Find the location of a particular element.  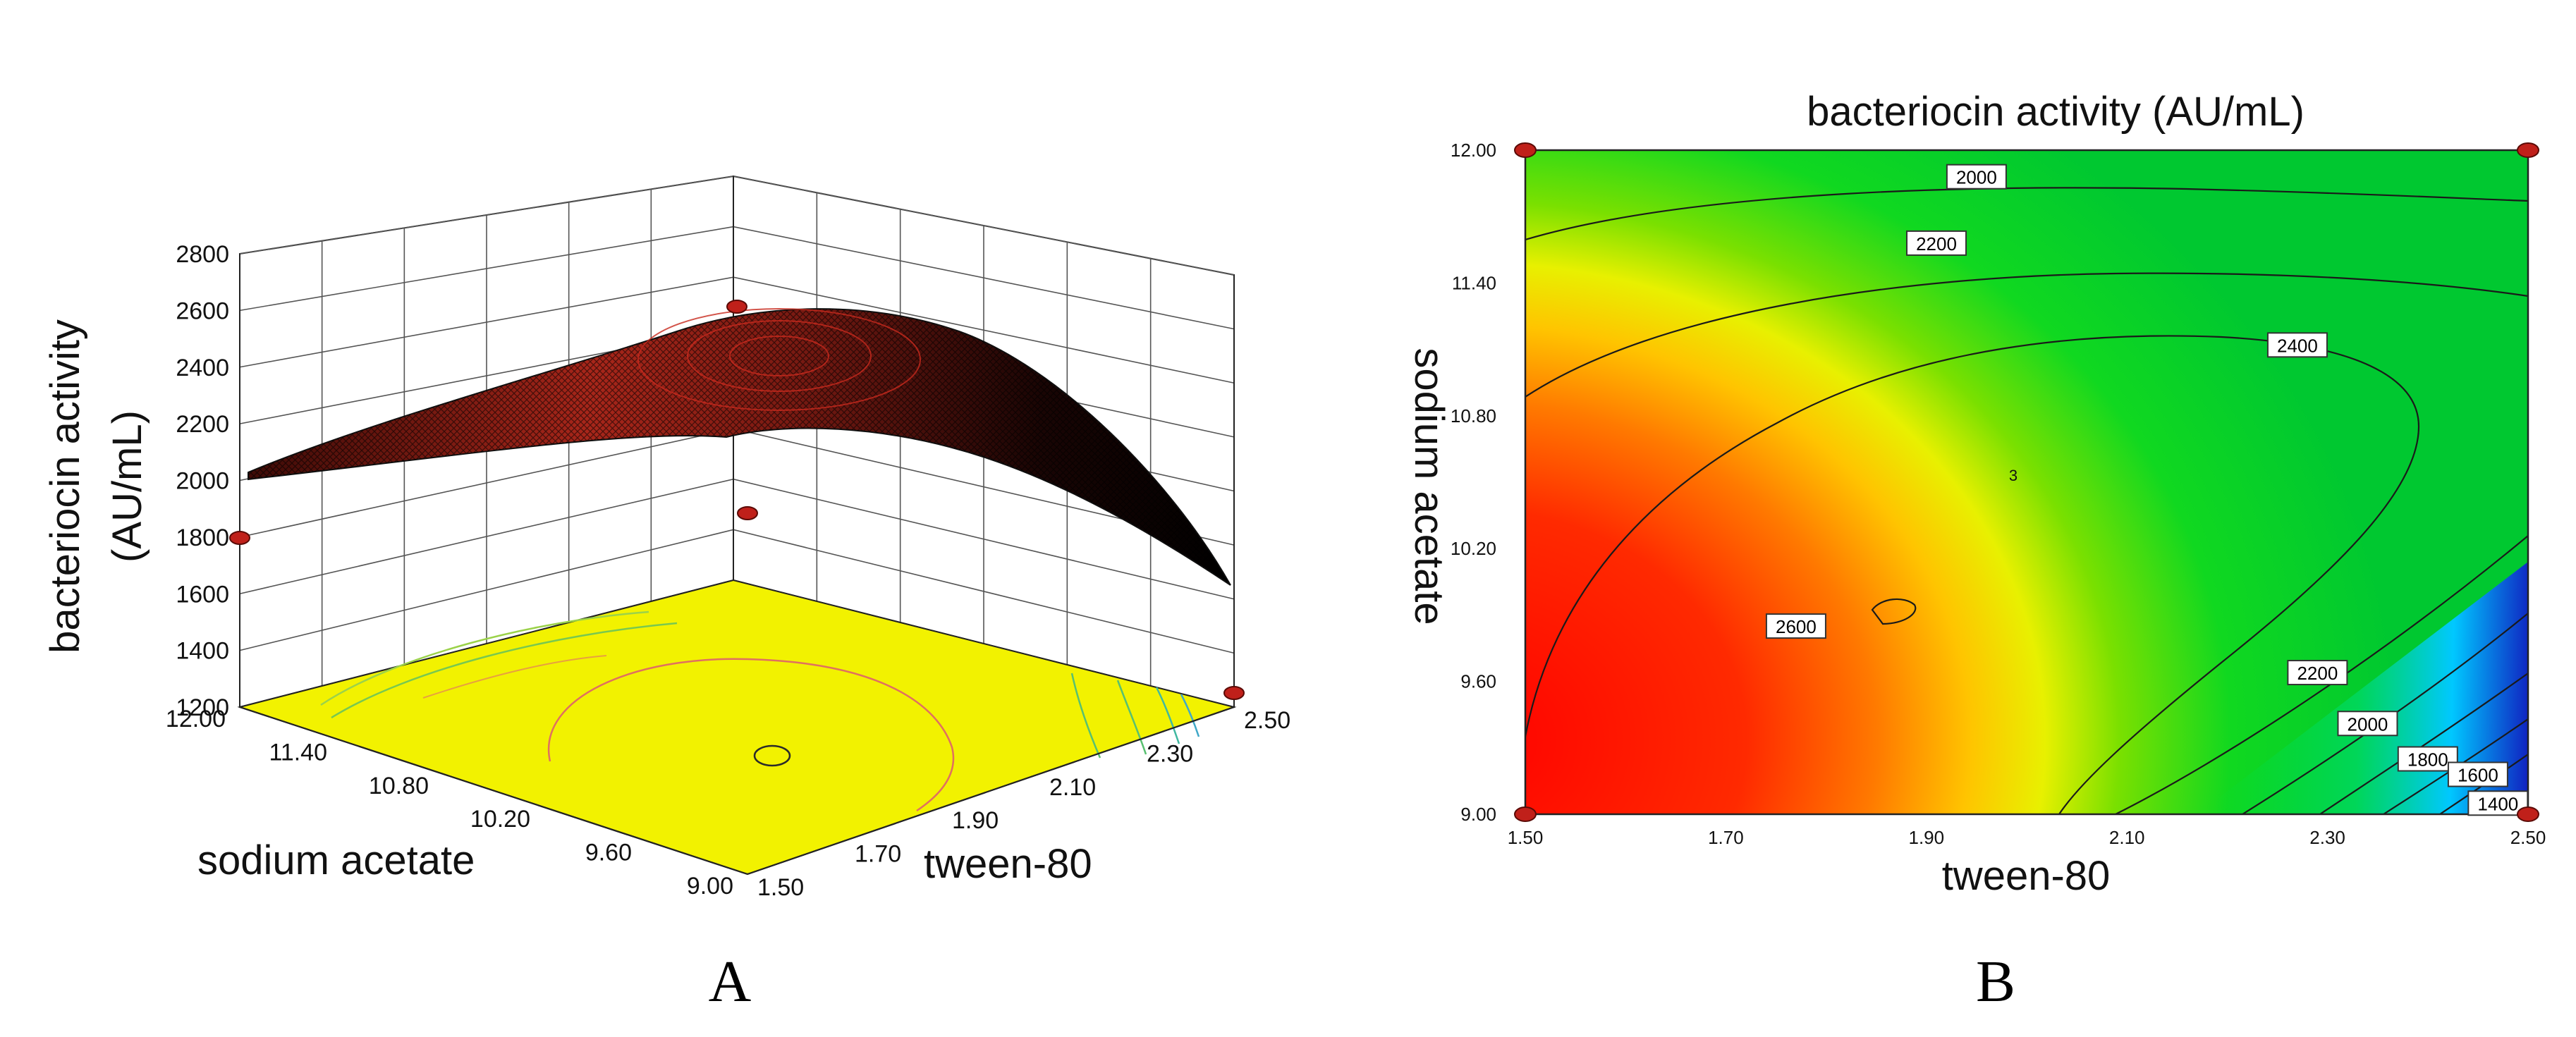

contour-label: 1600 is located at coordinates (2478, 774).